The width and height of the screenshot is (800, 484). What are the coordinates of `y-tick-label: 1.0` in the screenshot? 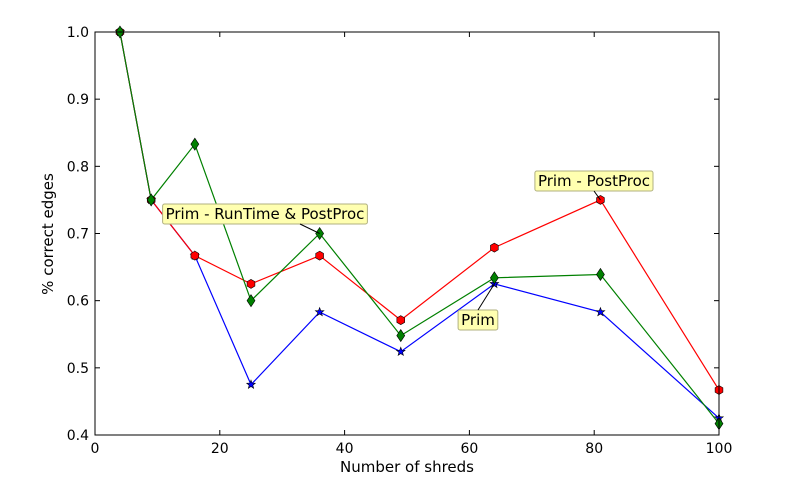 It's located at (78, 33).